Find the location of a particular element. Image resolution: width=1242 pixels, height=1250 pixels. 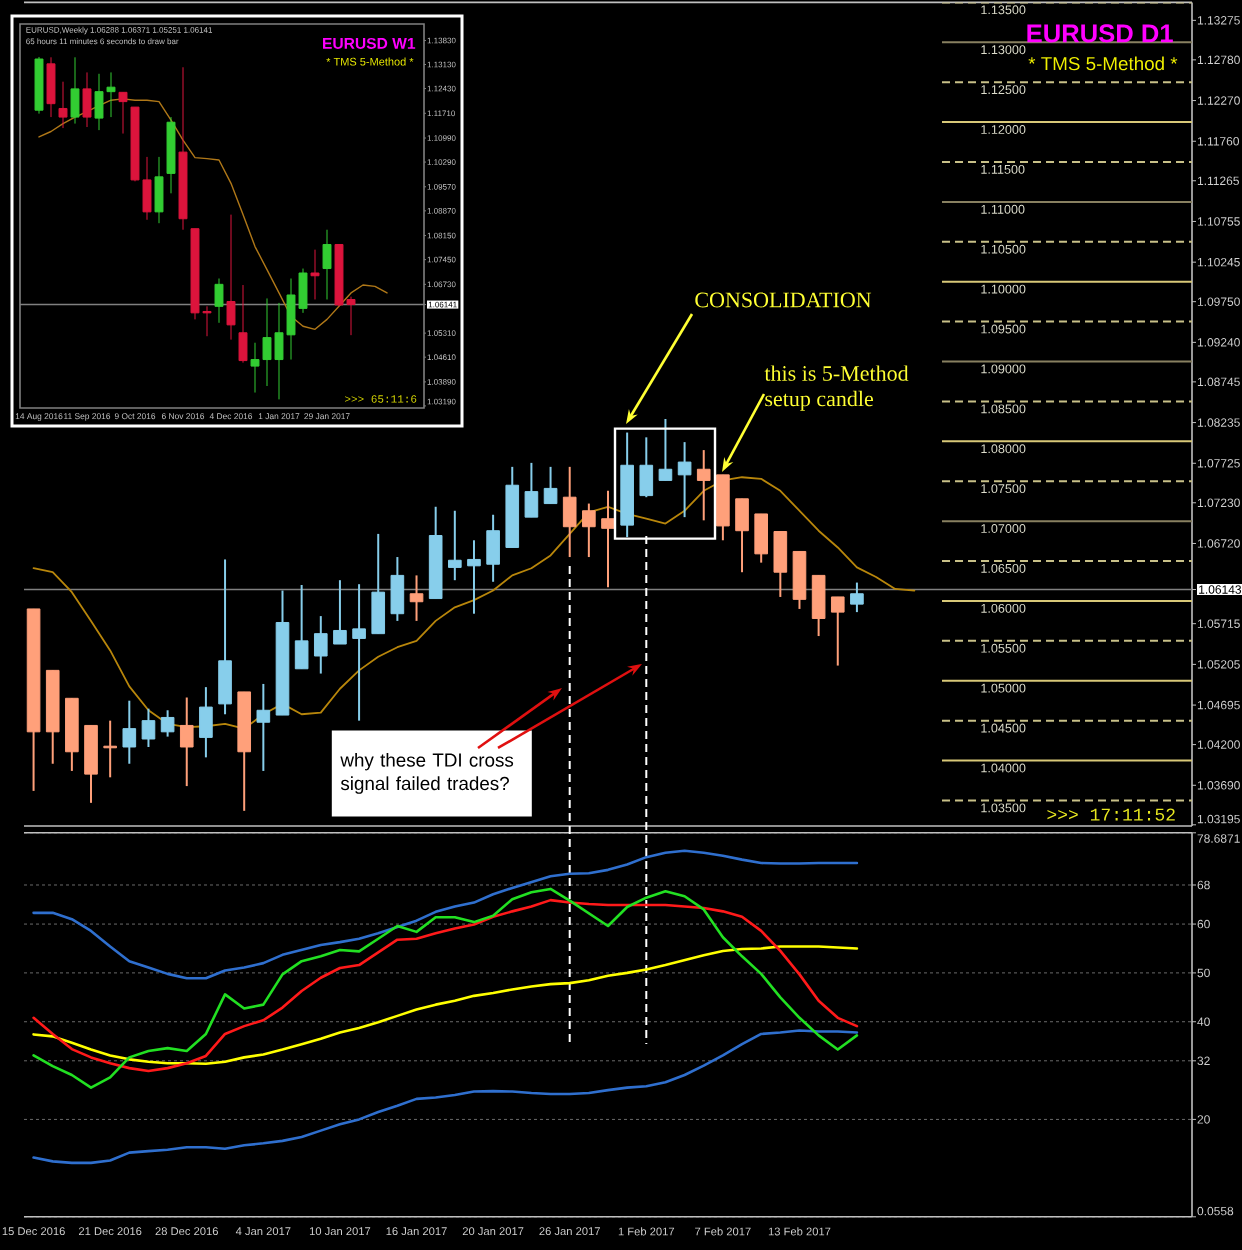

annotation: >>> 17:11:52 is located at coordinates (1111, 814).